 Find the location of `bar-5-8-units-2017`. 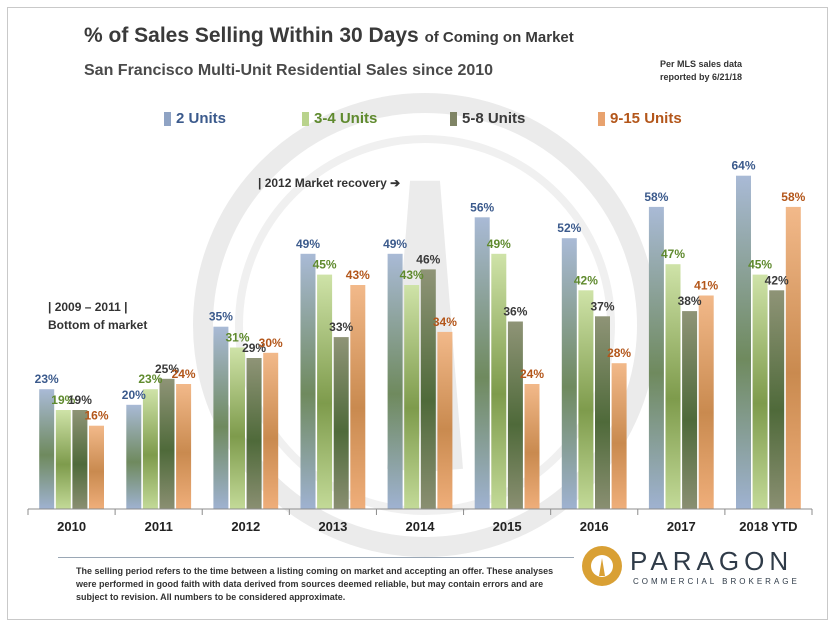

bar-5-8-units-2017 is located at coordinates (690, 410).